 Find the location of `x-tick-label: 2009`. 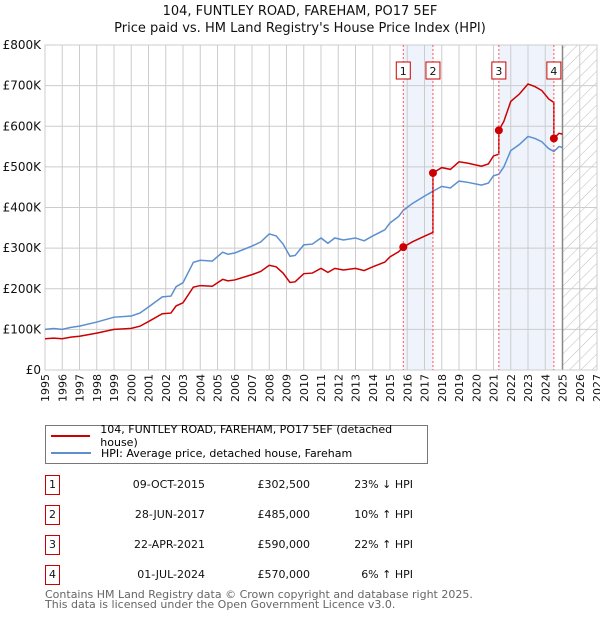

x-tick-label: 2009 is located at coordinates (287, 388).